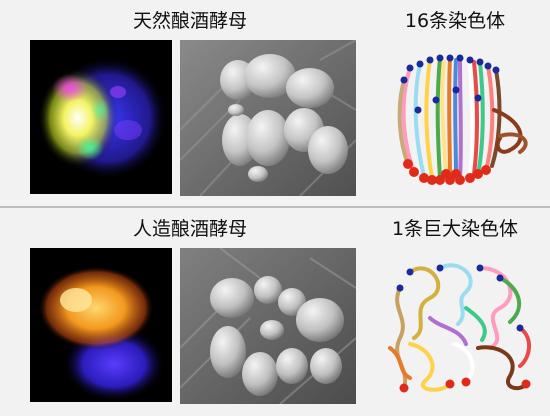  I want to click on sixteen-chromosomes-title: 16条染色体, so click(455, 21).